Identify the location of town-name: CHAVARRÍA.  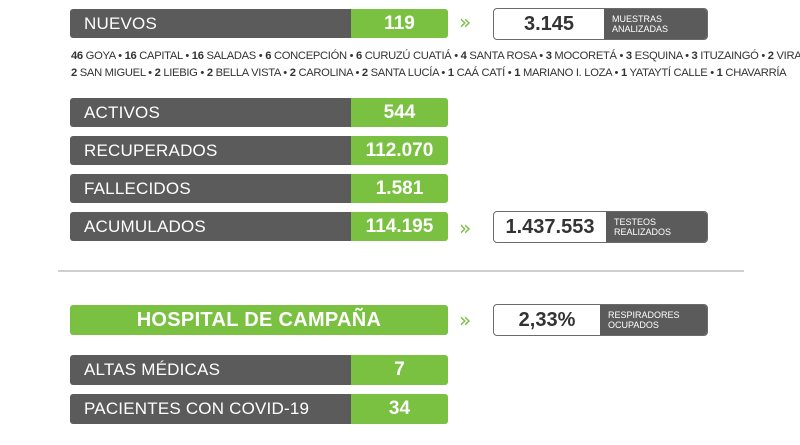
(754, 73).